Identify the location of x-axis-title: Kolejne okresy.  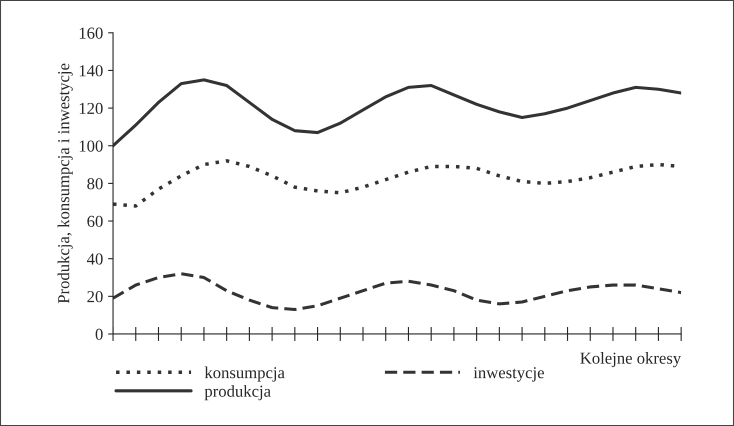
(631, 360).